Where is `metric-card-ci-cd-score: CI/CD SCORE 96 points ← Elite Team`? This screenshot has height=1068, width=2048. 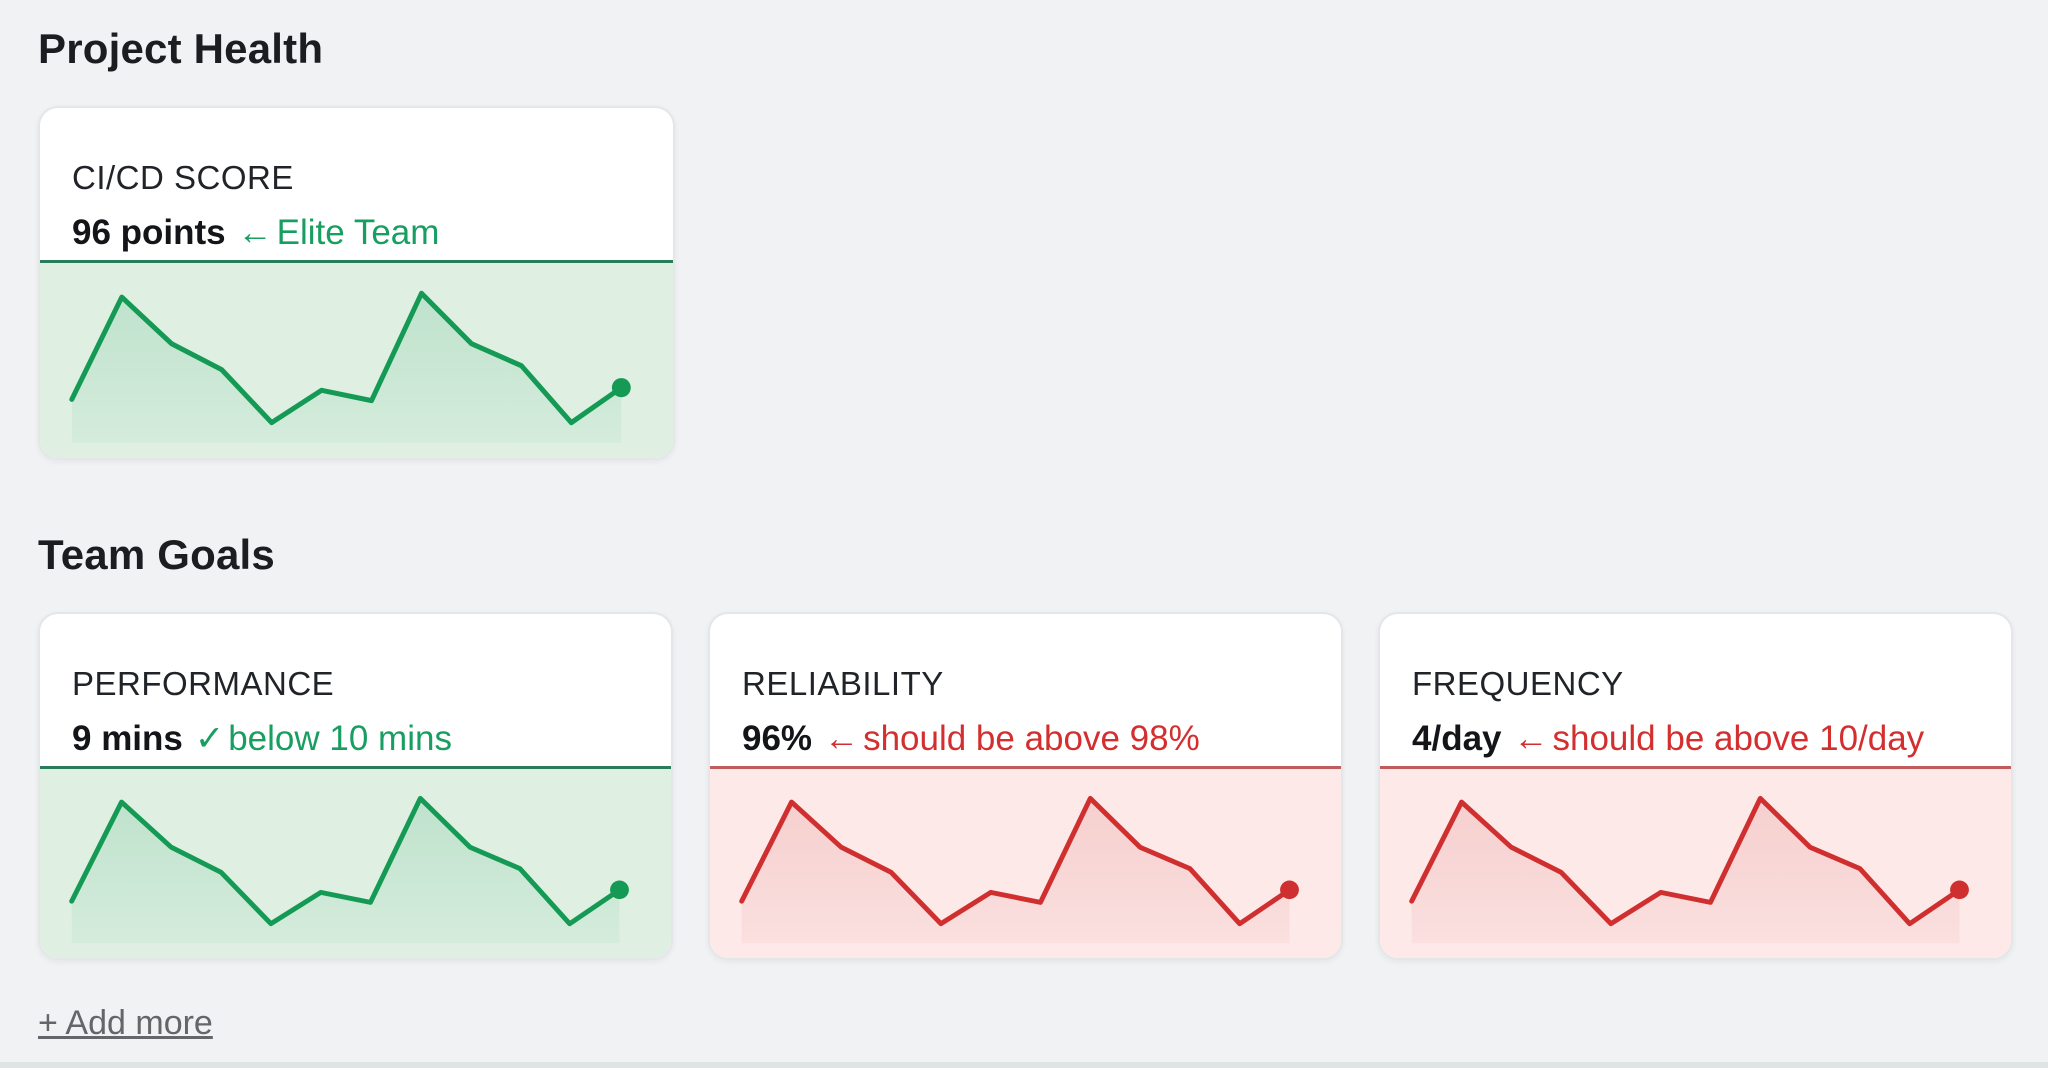 metric-card-ci-cd-score: CI/CD SCORE 96 points ← Elite Team is located at coordinates (356, 283).